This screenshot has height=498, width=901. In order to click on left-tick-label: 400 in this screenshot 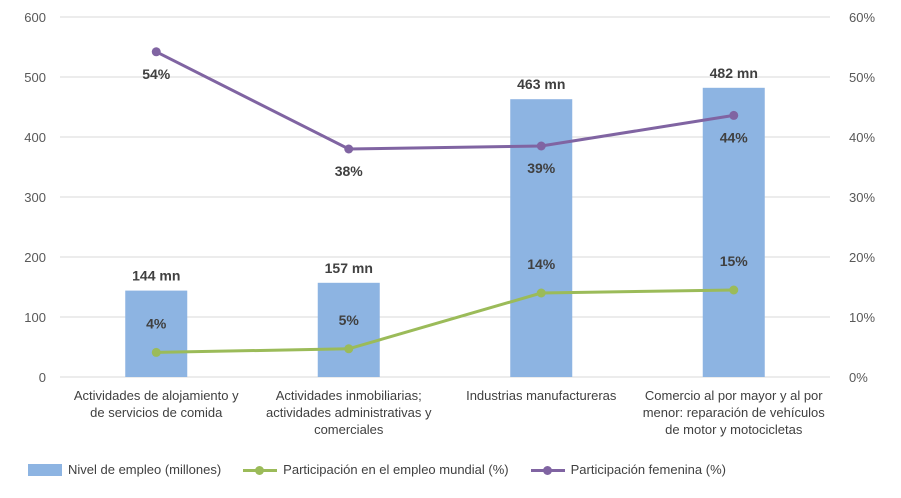, I will do `click(35, 137)`.